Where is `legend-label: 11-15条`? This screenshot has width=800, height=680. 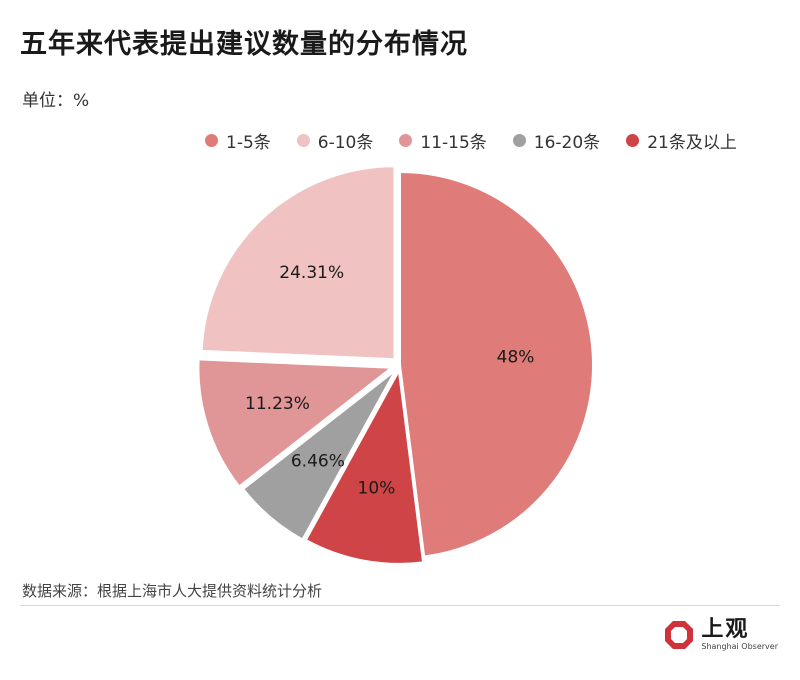
legend-label: 11-15条 is located at coordinates (453, 143).